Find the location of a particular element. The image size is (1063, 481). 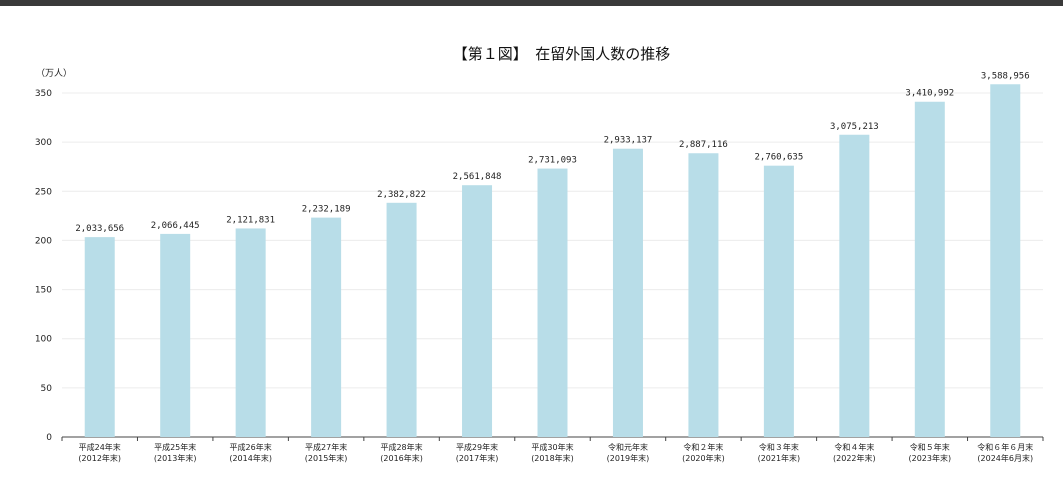

y-tick-label: 50 is located at coordinates (47, 389).